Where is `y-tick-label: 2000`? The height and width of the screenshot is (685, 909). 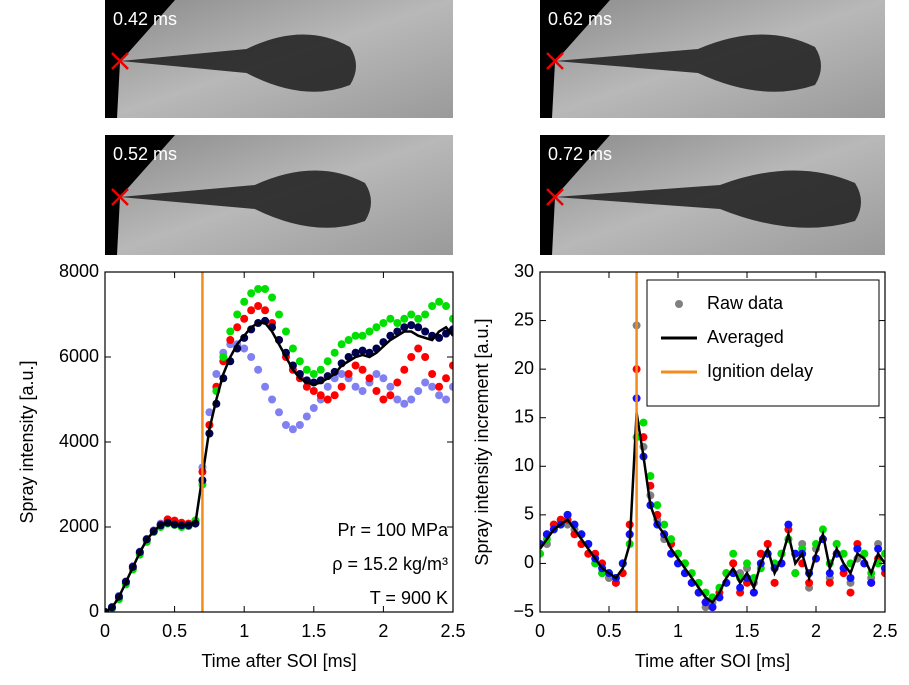 y-tick-label: 2000 is located at coordinates (79, 526).